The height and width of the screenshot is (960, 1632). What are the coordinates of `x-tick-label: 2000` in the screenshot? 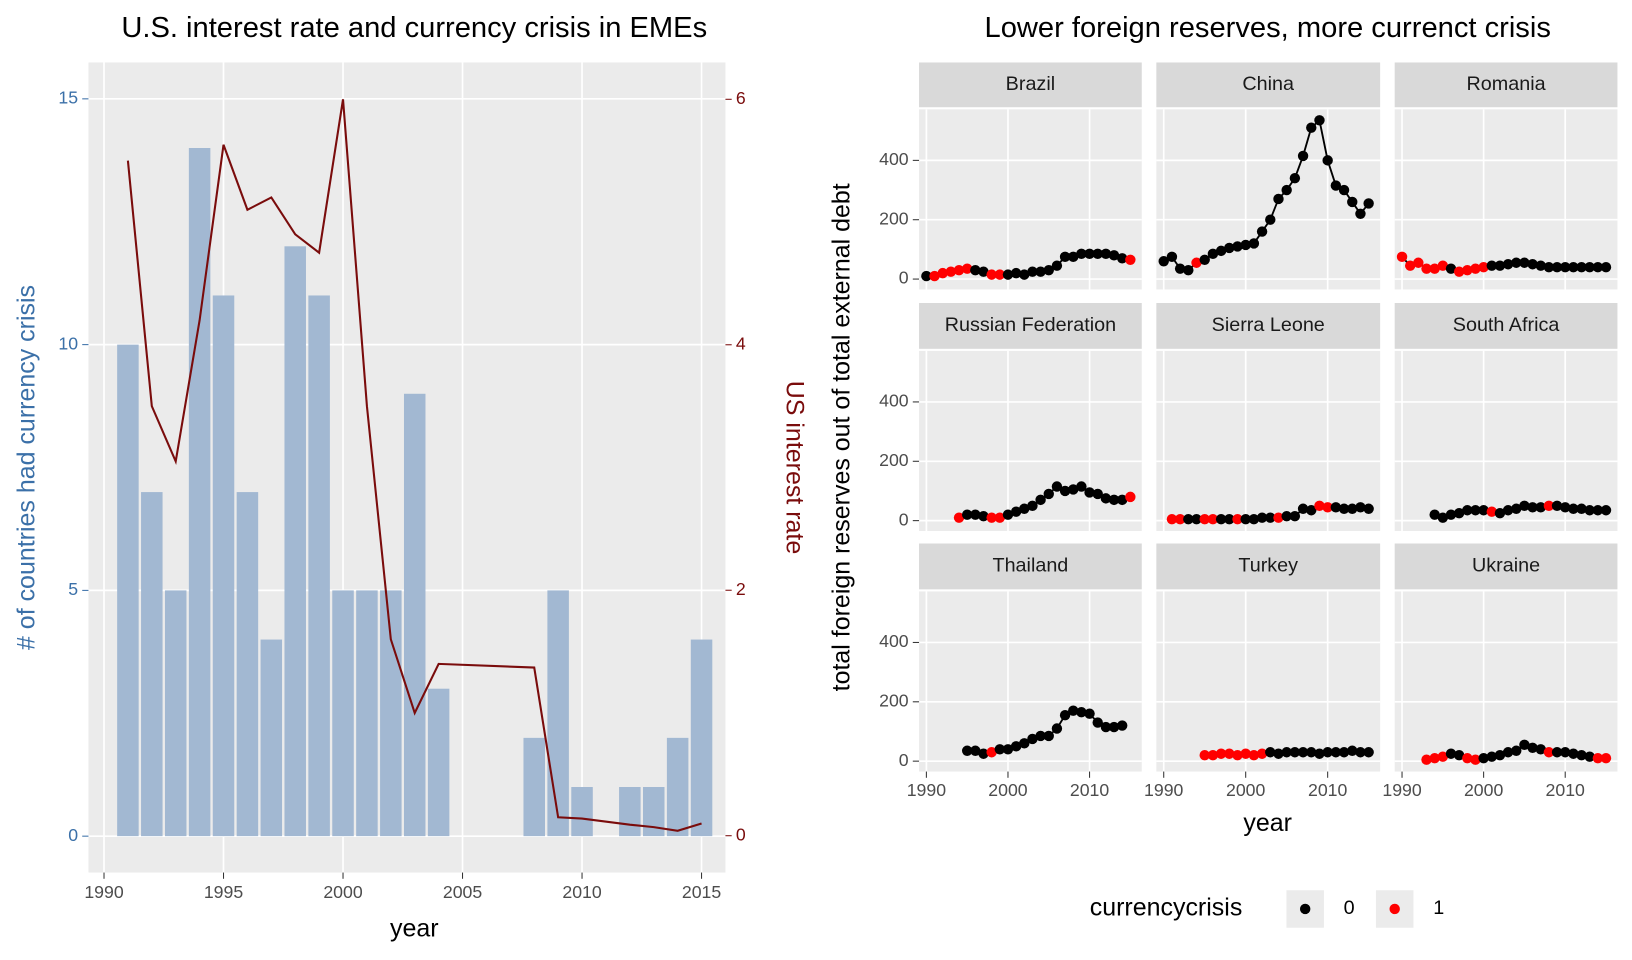 It's located at (1246, 790).